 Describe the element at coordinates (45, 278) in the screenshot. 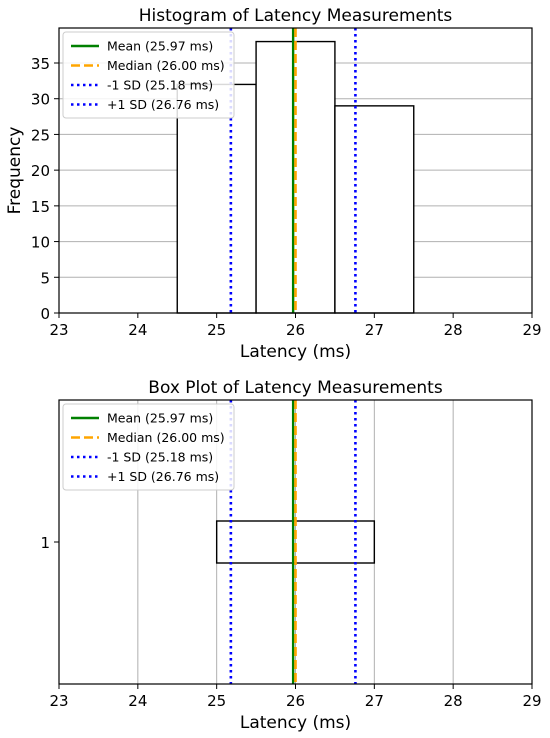

I see `y-tick-label: 5` at that location.